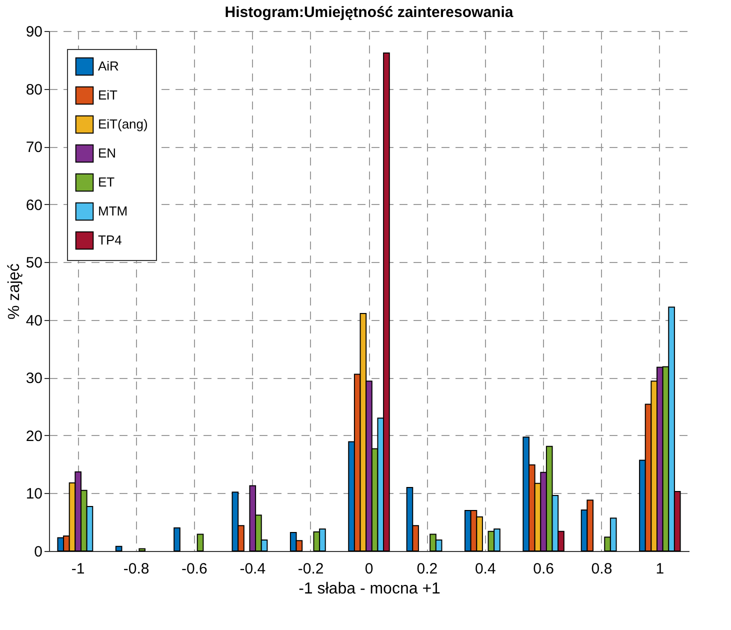  I want to click on x-tick-label: 0.4, so click(485, 569).